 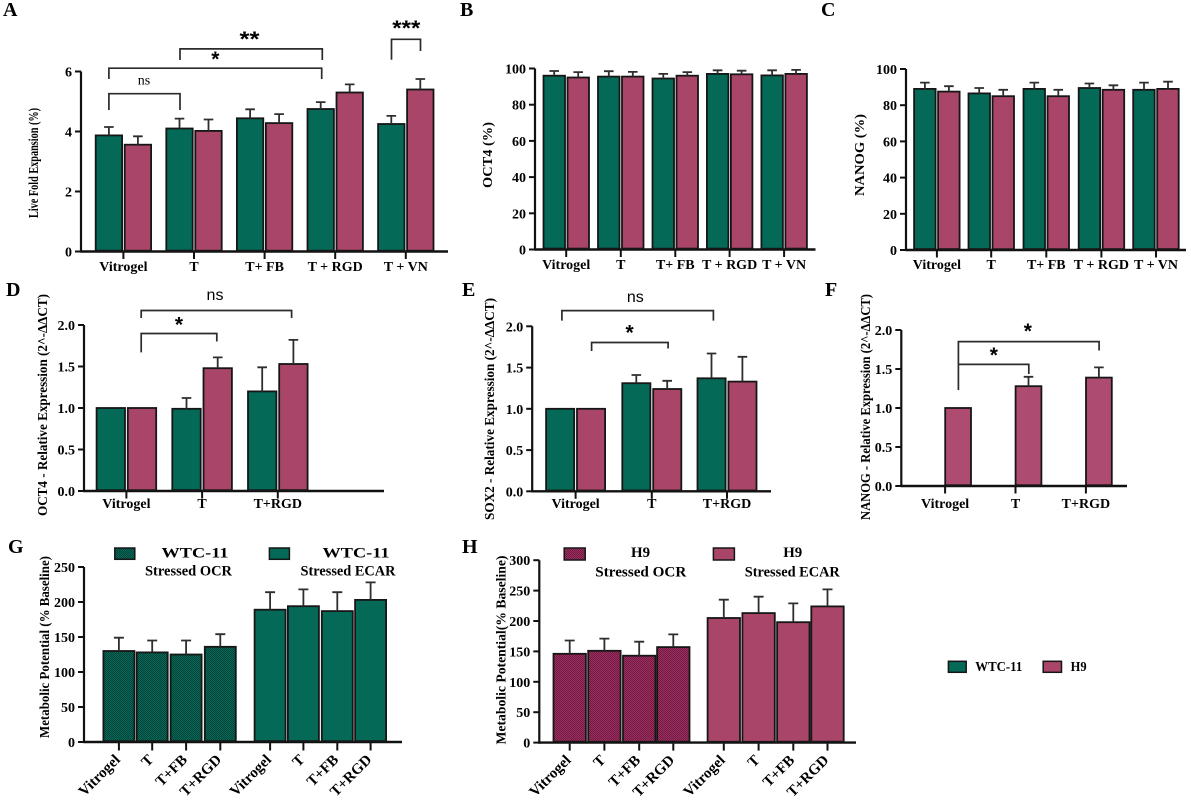 I want to click on svg-text: D, so click(x=13, y=290).